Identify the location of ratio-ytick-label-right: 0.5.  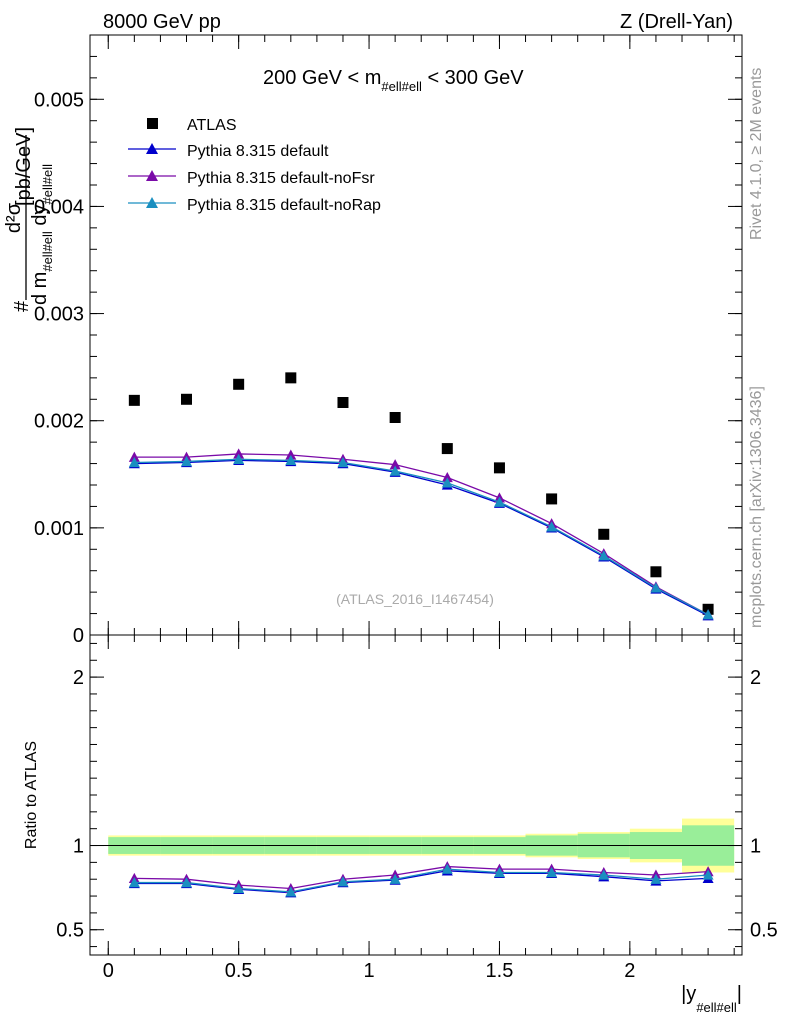
(764, 931).